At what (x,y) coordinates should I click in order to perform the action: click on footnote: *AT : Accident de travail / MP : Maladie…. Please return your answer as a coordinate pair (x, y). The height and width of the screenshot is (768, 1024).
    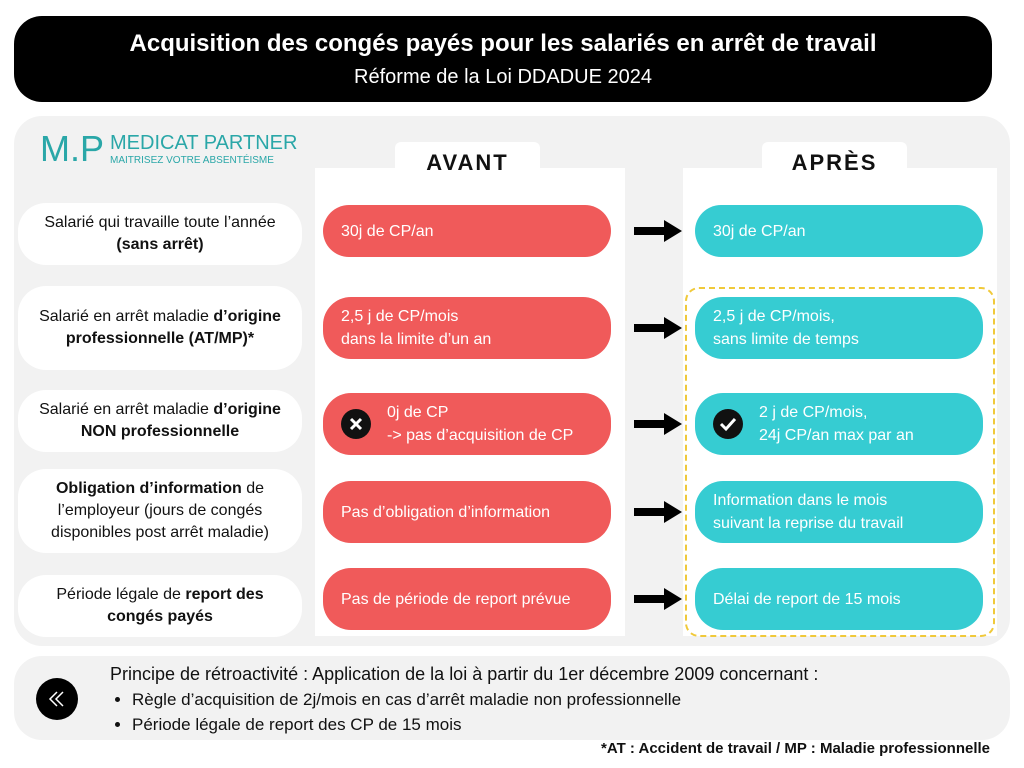
    Looking at the image, I should click on (795, 748).